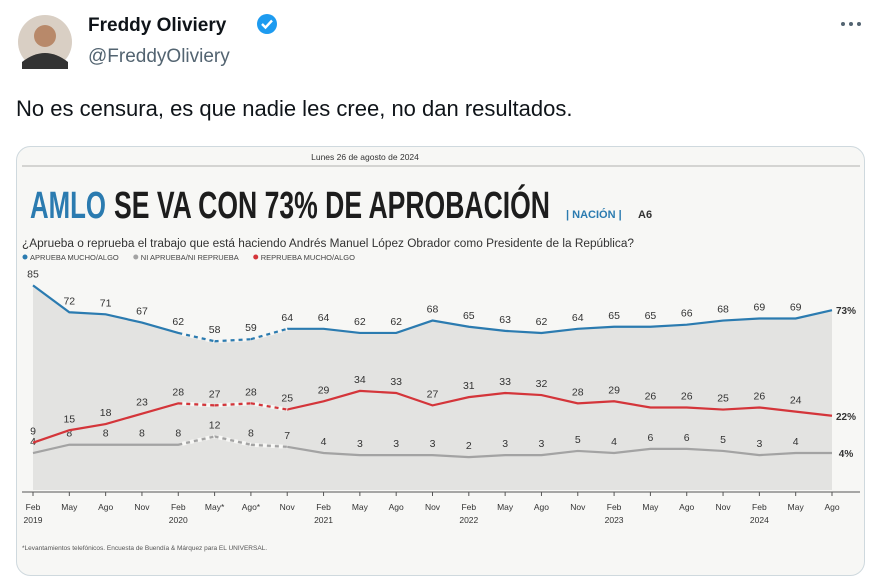 The width and height of the screenshot is (881, 586). What do you see at coordinates (106, 413) in the screenshot?
I see `data-label: 18` at bounding box center [106, 413].